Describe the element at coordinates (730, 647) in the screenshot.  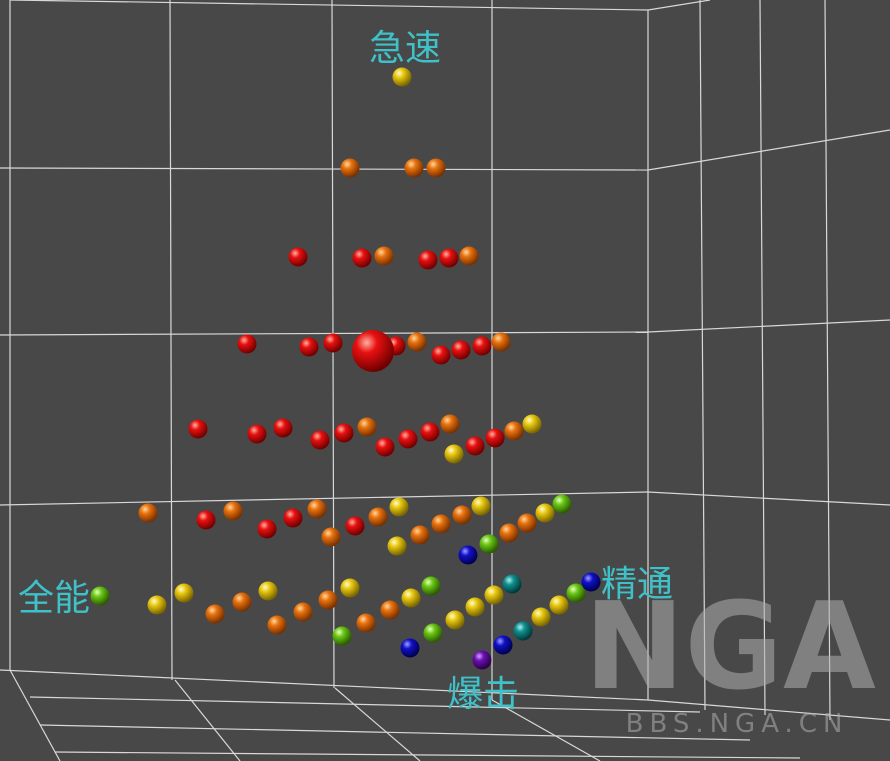
I see `watermark-logo: NGA` at that location.